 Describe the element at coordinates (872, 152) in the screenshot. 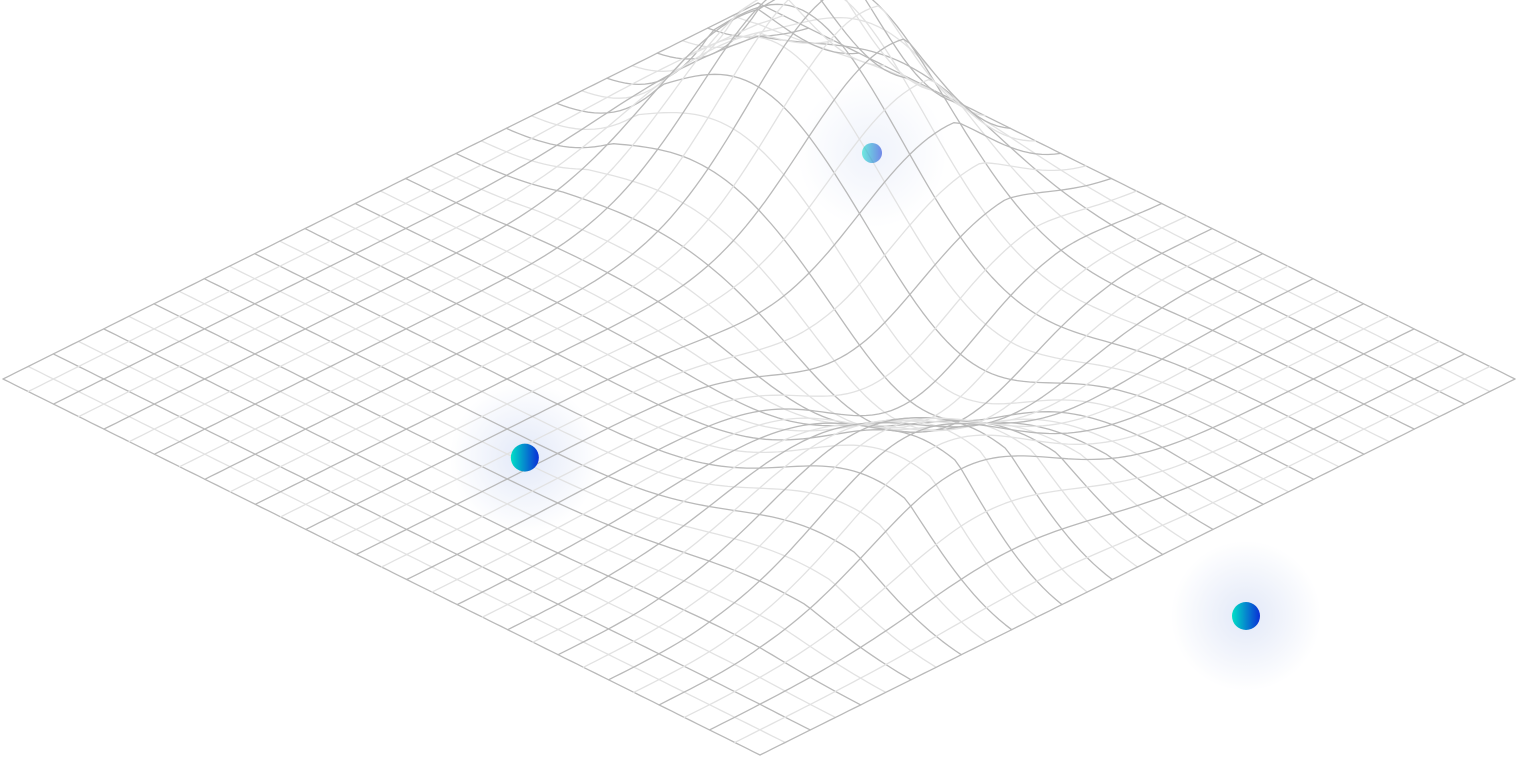

I see `orb-top` at that location.